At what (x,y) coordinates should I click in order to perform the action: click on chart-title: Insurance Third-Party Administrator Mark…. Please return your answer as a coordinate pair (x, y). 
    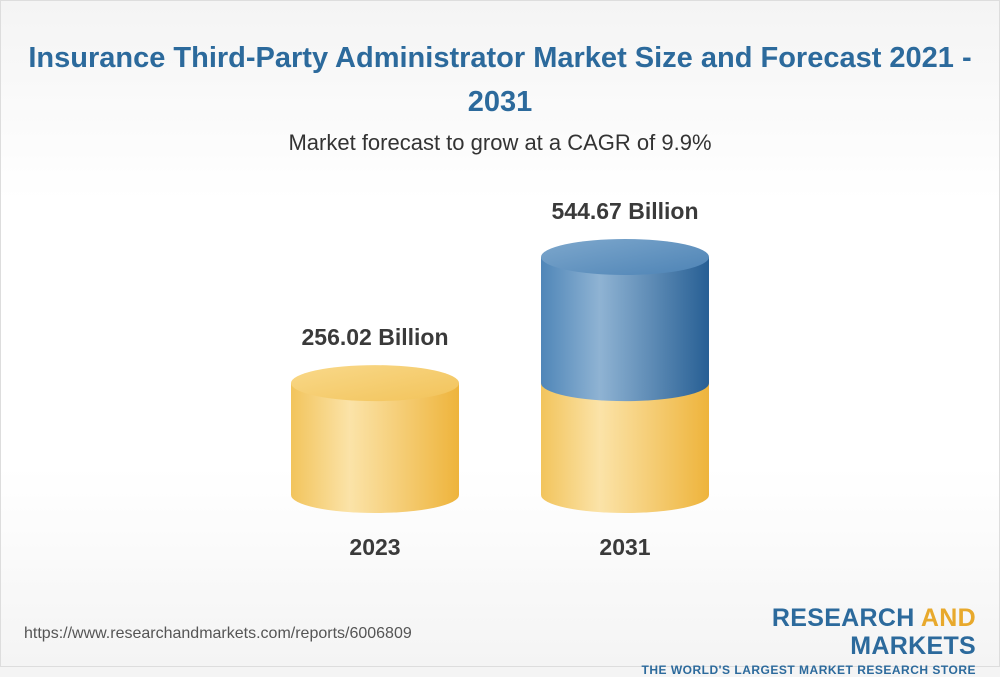
    Looking at the image, I should click on (500, 80).